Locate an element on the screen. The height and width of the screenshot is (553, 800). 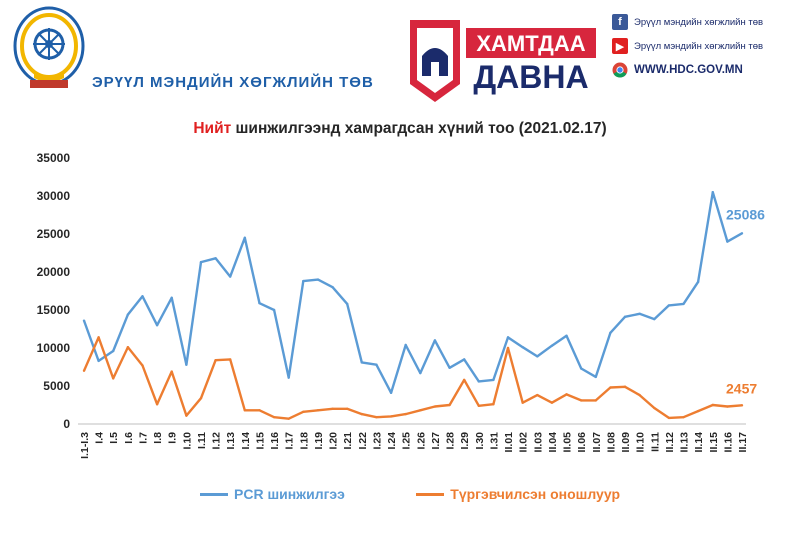
x-tick-label: I.27 is located at coordinates (436, 441).